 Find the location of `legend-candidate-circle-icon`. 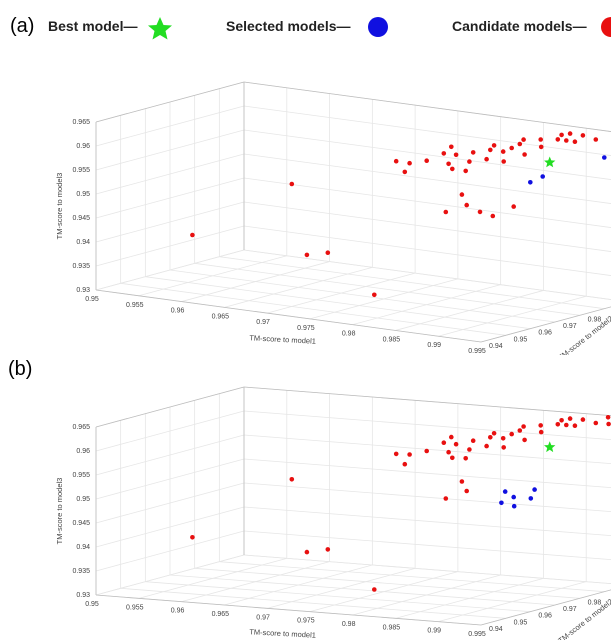

legend-candidate-circle-icon is located at coordinates (606, 27).